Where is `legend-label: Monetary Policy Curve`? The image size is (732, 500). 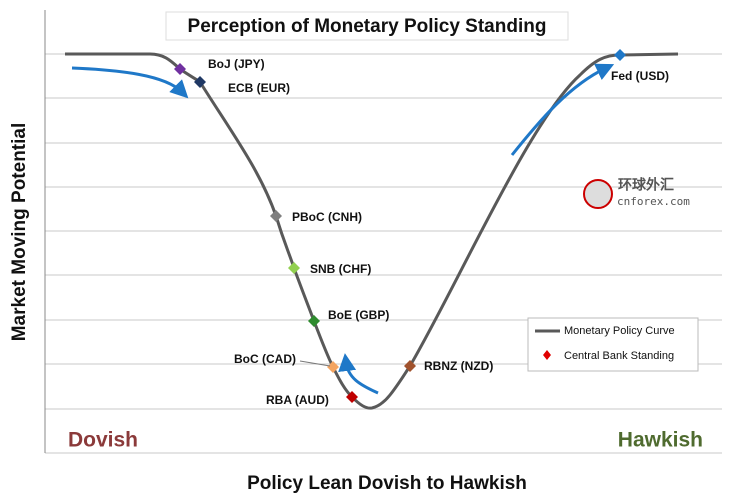
legend-label: Monetary Policy Curve is located at coordinates (619, 331).